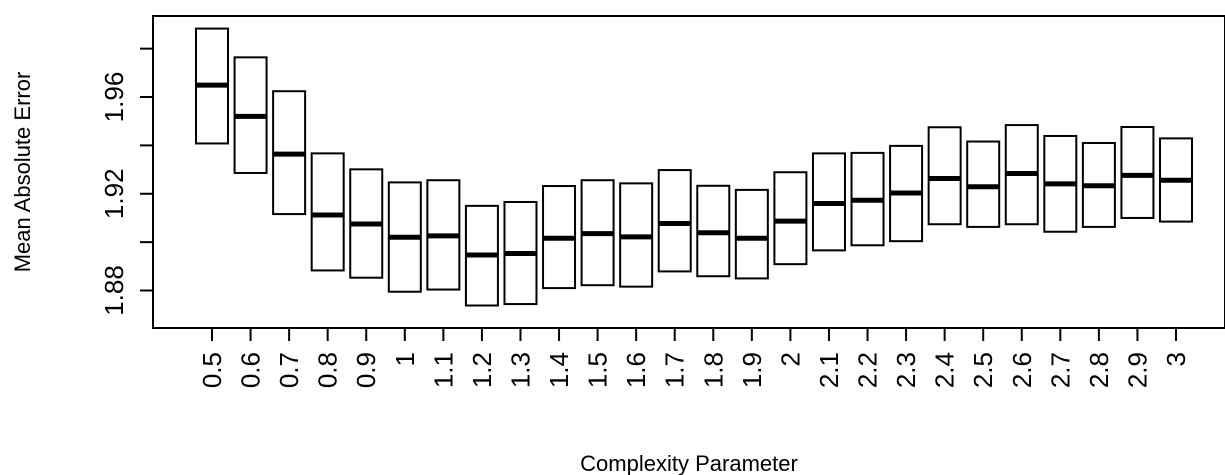 The height and width of the screenshot is (475, 1225). I want to click on x-tick-label: 2.4, so click(945, 370).